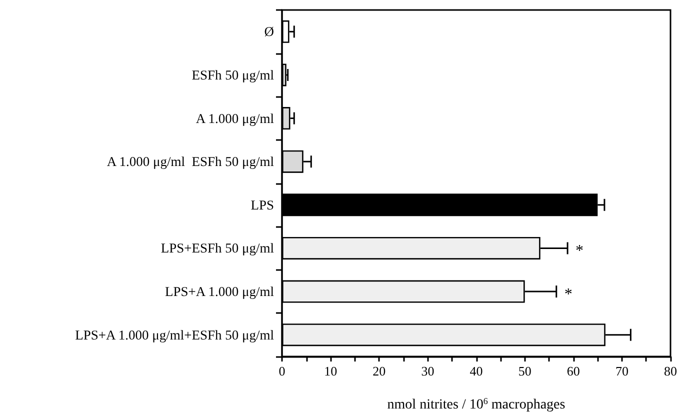 This screenshot has width=680, height=417. I want to click on y-tick-label: ESFh 50 μg/ml, so click(233, 74).